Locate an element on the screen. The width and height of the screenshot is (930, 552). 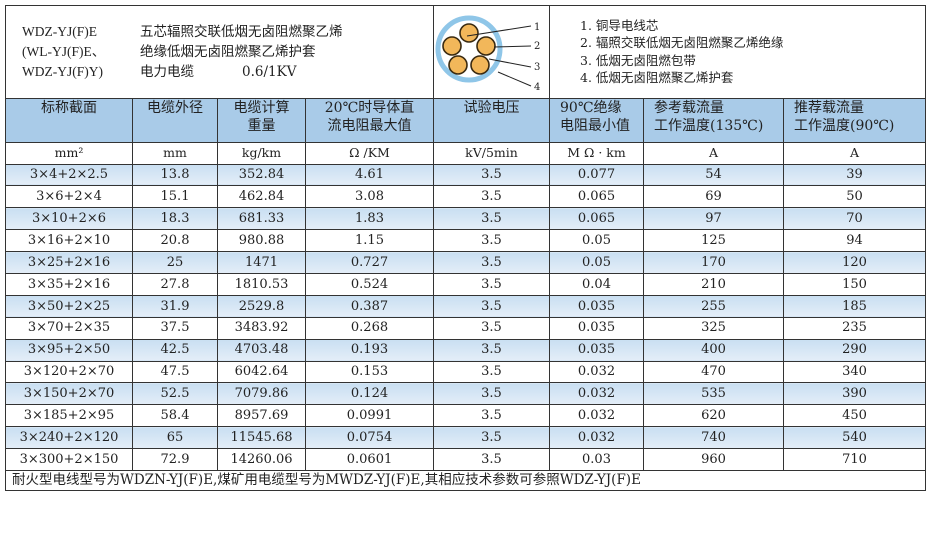
table-cell: 27.8 is located at coordinates (175, 284).